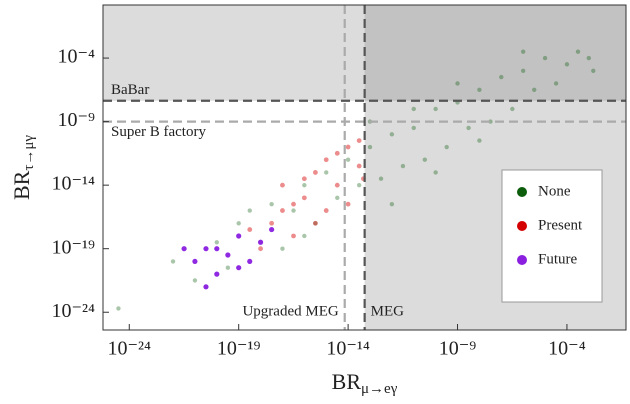  What do you see at coordinates (158, 132) in the screenshot?
I see `limit-label: Super B factory` at bounding box center [158, 132].